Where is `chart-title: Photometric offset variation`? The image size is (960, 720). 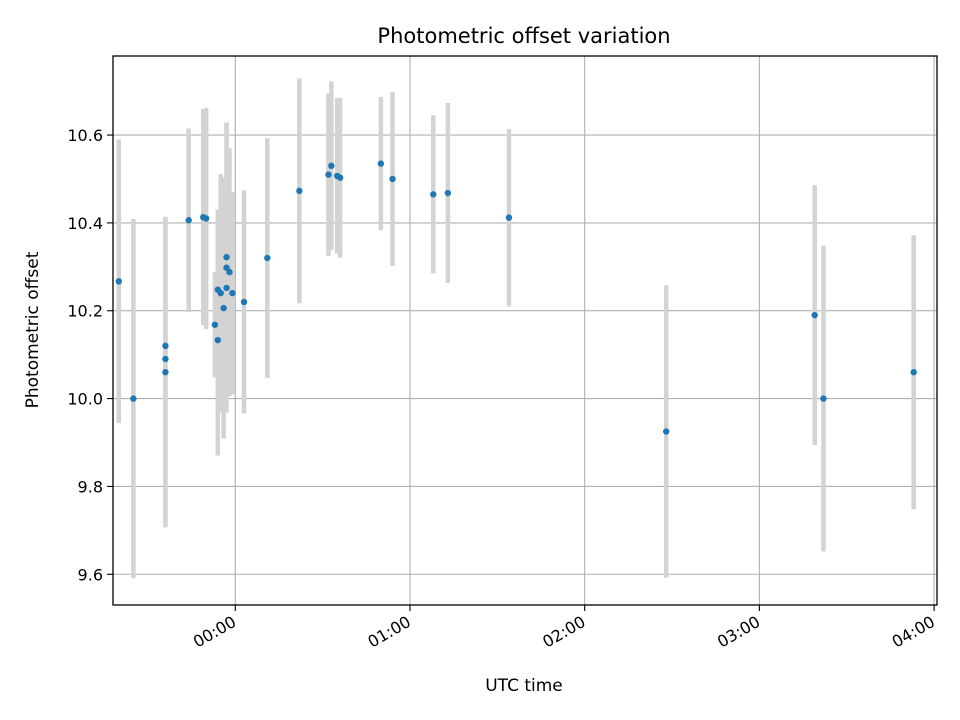 chart-title: Photometric offset variation is located at coordinates (523, 36).